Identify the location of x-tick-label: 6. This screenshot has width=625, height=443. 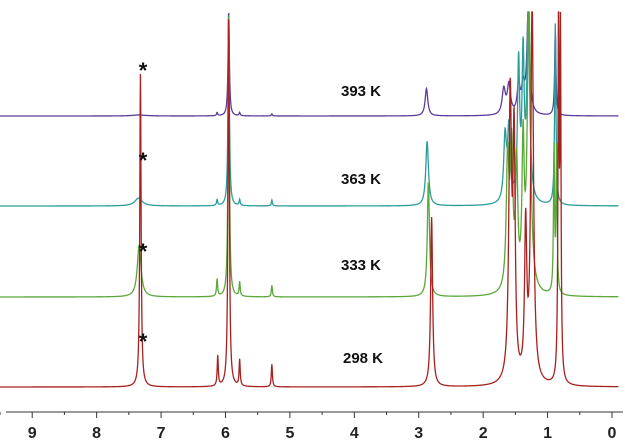
(225, 433).